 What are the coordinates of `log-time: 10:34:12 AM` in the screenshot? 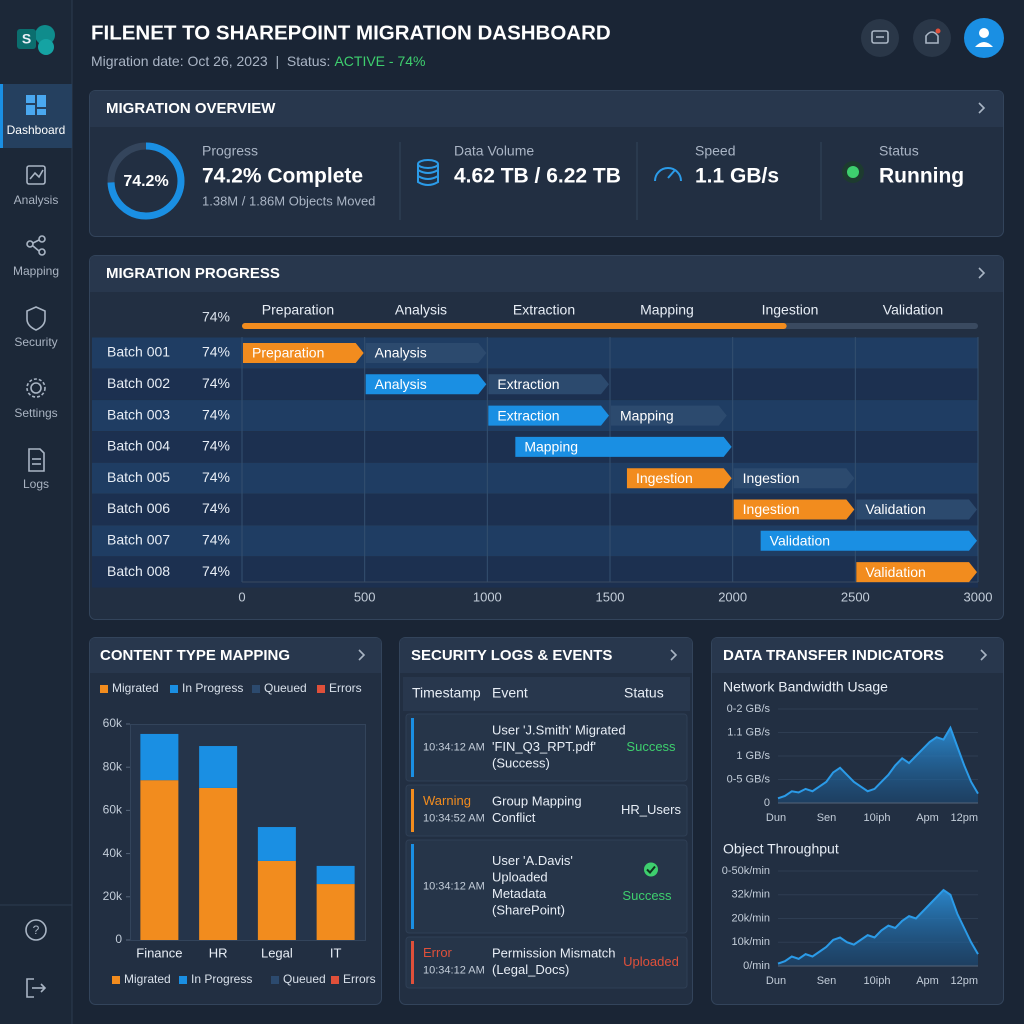 It's located at (454, 886).